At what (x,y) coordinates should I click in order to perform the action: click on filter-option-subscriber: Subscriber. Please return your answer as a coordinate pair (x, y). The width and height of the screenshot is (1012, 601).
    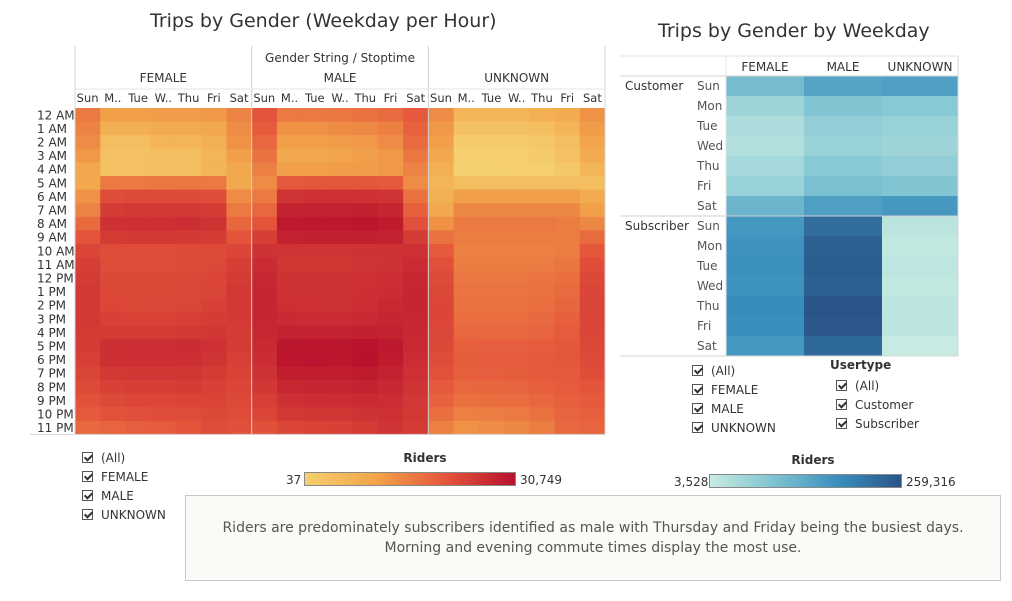
    Looking at the image, I should click on (877, 423).